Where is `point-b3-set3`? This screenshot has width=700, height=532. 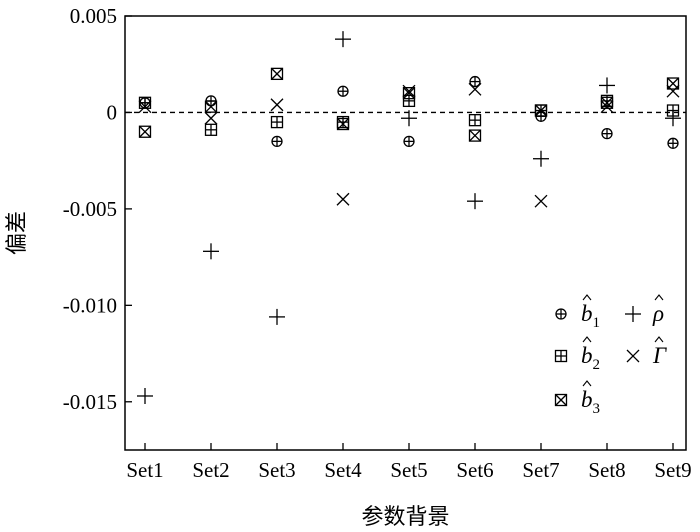
point-b3-set3 is located at coordinates (277, 74).